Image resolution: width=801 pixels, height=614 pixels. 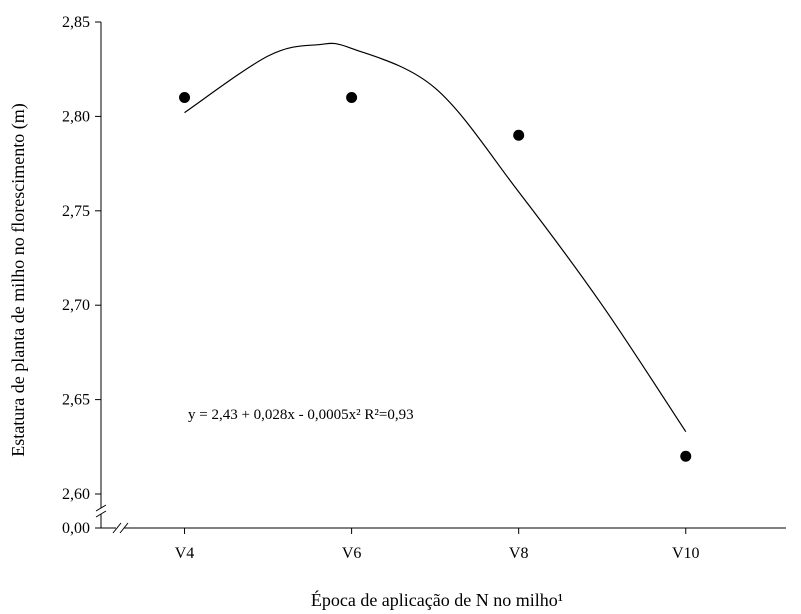 I want to click on x-ticks: V4 V6 V8 V10, so click(x=437, y=545).